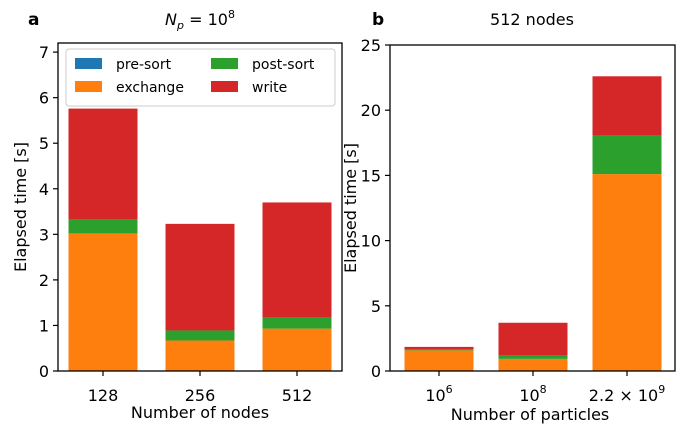 The height and width of the screenshot is (427, 689). I want to click on legend-label-pre-sort: pre-sort, so click(144, 65).